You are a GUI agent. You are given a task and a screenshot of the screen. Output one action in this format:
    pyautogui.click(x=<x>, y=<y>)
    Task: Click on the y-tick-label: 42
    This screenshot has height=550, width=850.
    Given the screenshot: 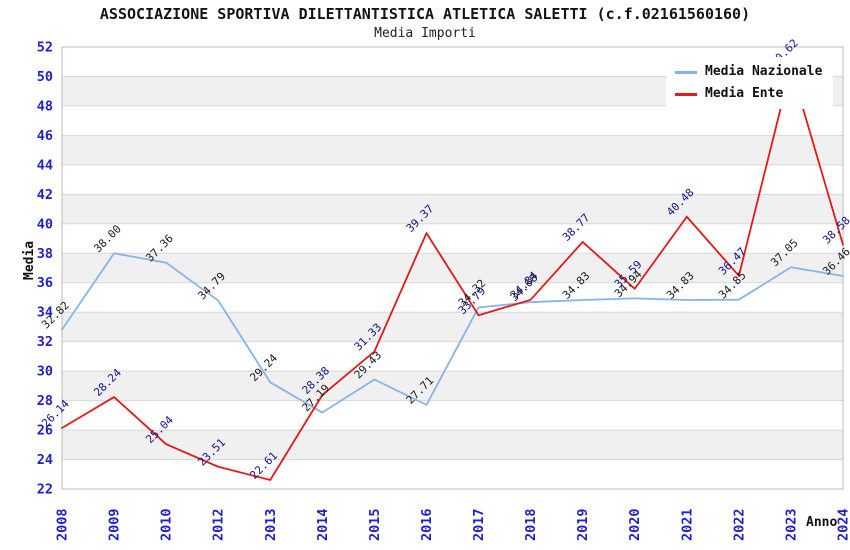 What is the action you would take?
    pyautogui.click(x=45, y=195)
    